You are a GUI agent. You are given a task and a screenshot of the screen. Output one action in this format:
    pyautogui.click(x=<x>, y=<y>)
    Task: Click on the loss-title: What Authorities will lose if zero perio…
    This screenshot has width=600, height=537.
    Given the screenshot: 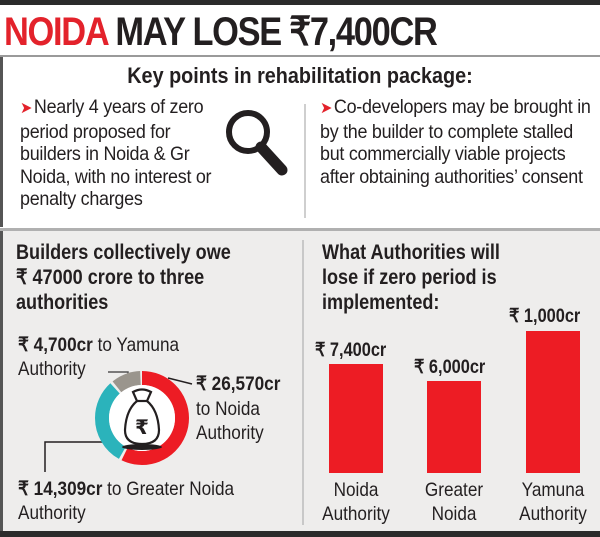 What is the action you would take?
    pyautogui.click(x=411, y=277)
    